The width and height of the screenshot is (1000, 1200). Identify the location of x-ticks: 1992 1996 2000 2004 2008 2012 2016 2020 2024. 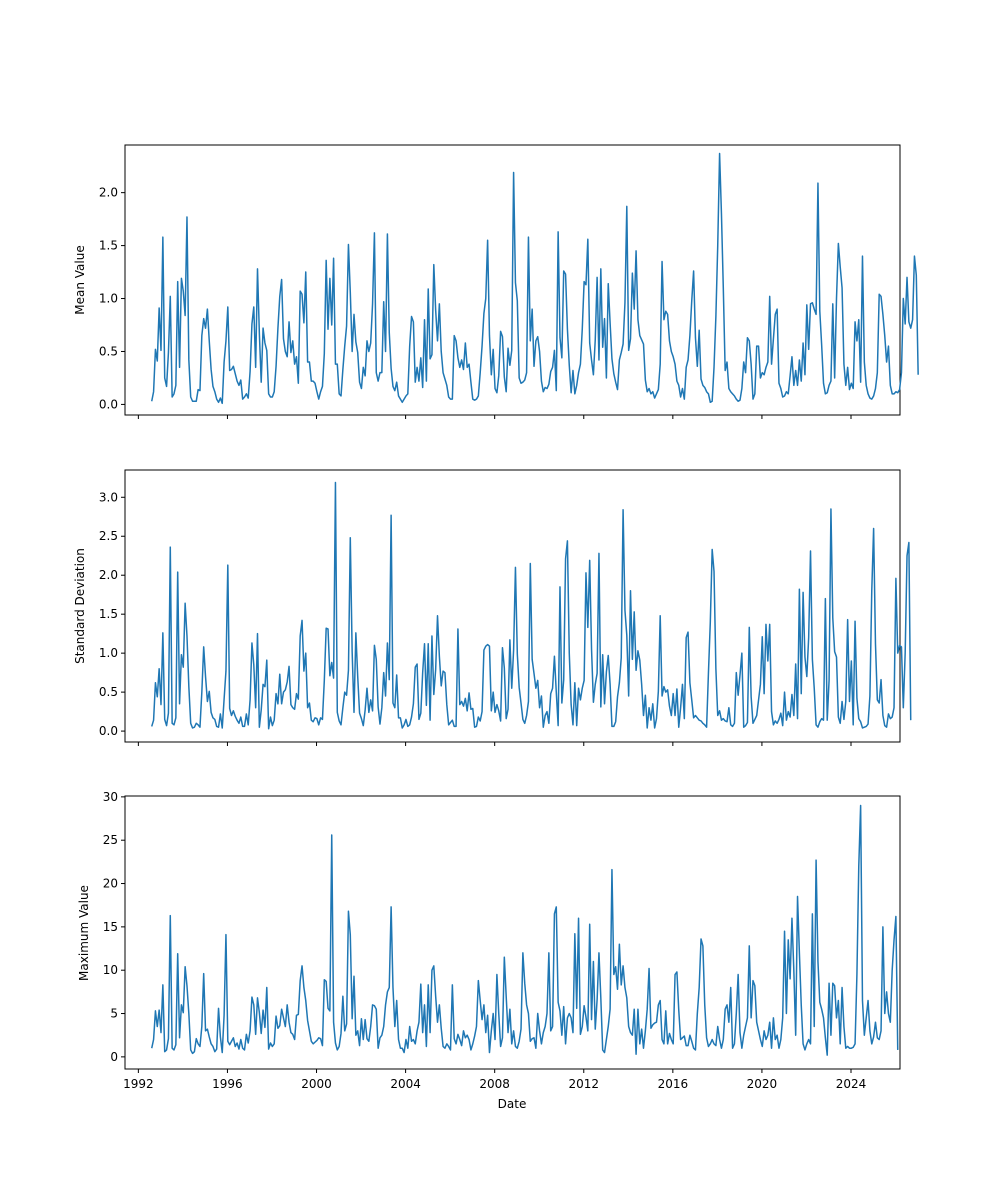
(494, 1080).